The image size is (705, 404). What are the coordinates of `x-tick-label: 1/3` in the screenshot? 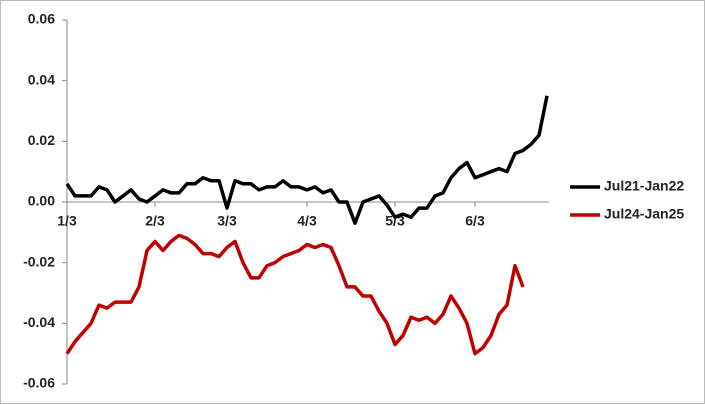 It's located at (67, 221).